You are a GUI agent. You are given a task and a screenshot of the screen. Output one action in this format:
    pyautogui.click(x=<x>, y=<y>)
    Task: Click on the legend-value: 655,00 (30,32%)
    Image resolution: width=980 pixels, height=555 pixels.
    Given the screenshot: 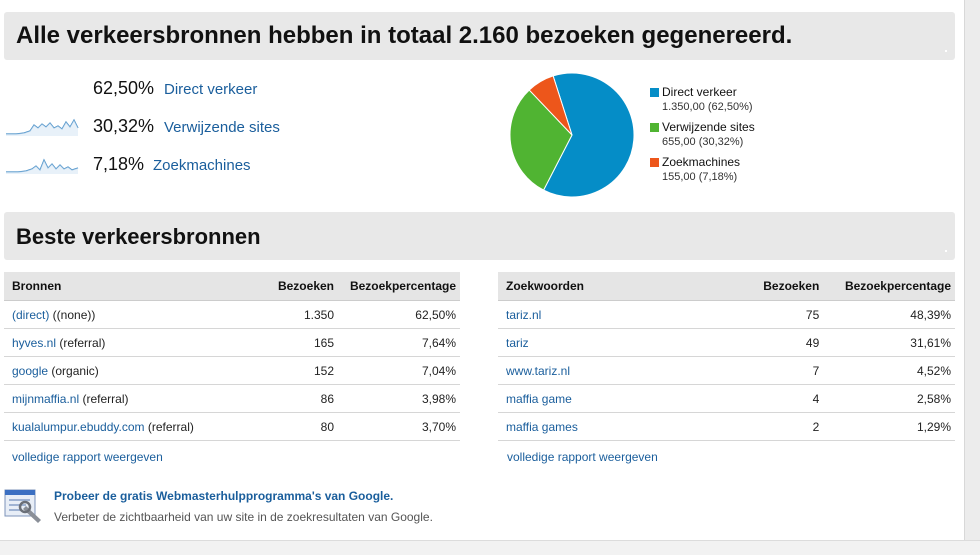 What is the action you would take?
    pyautogui.click(x=703, y=142)
    